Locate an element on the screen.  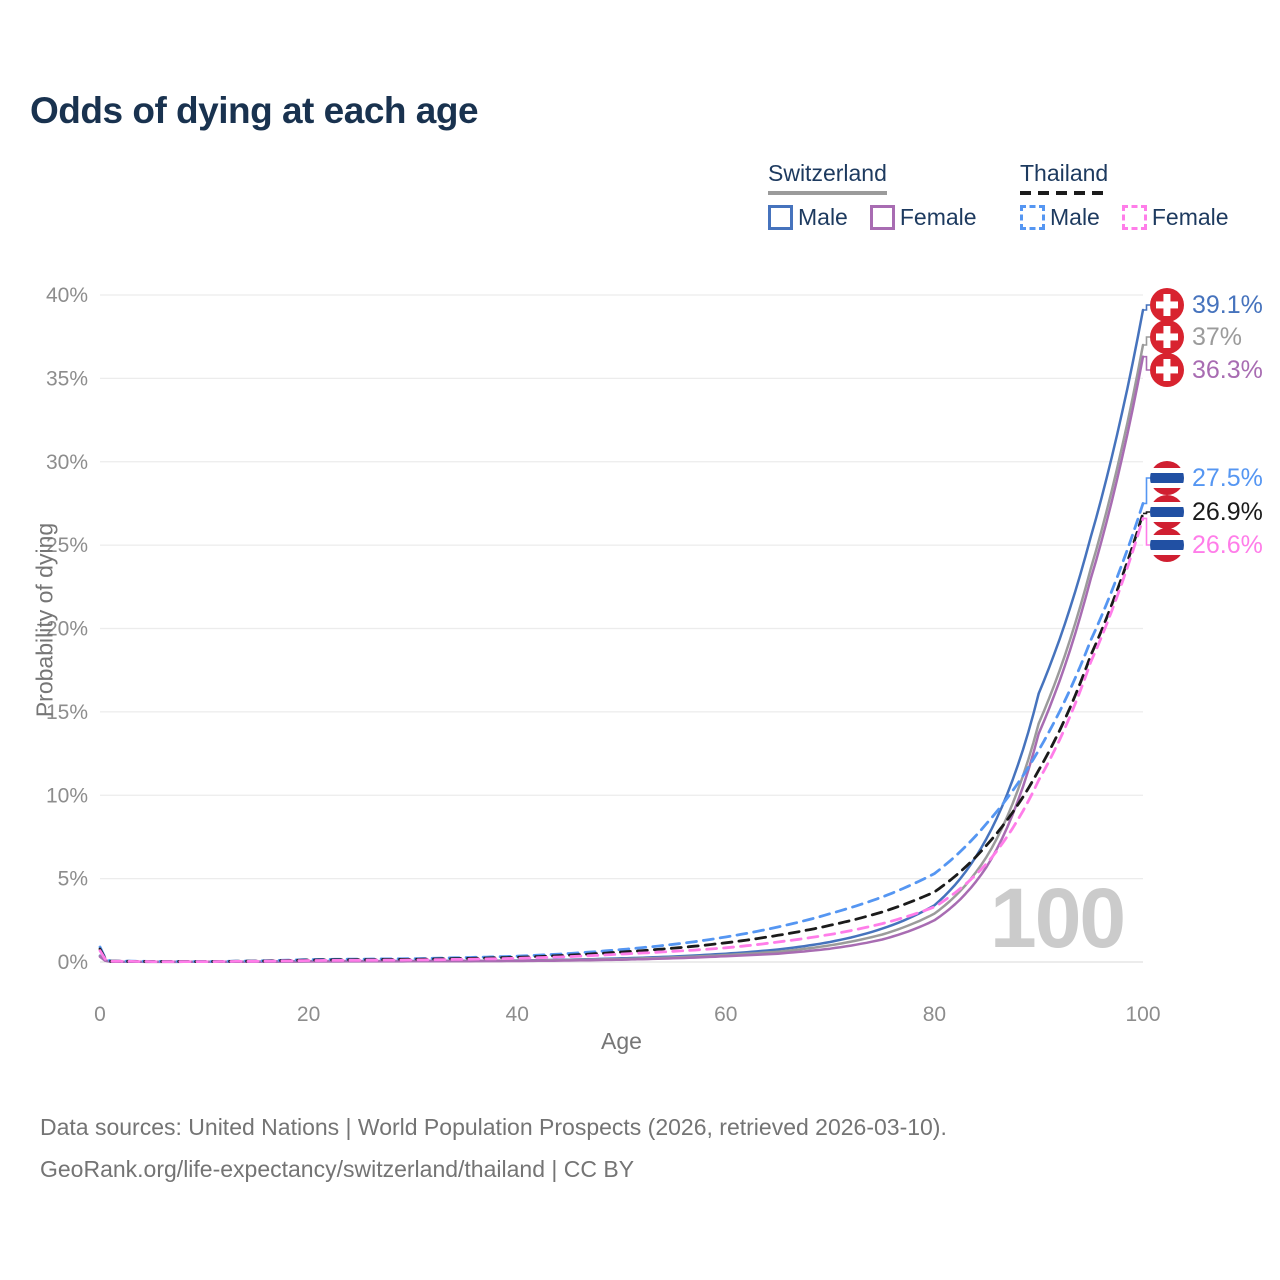
x-tick-label: 100 is located at coordinates (1142, 1014).